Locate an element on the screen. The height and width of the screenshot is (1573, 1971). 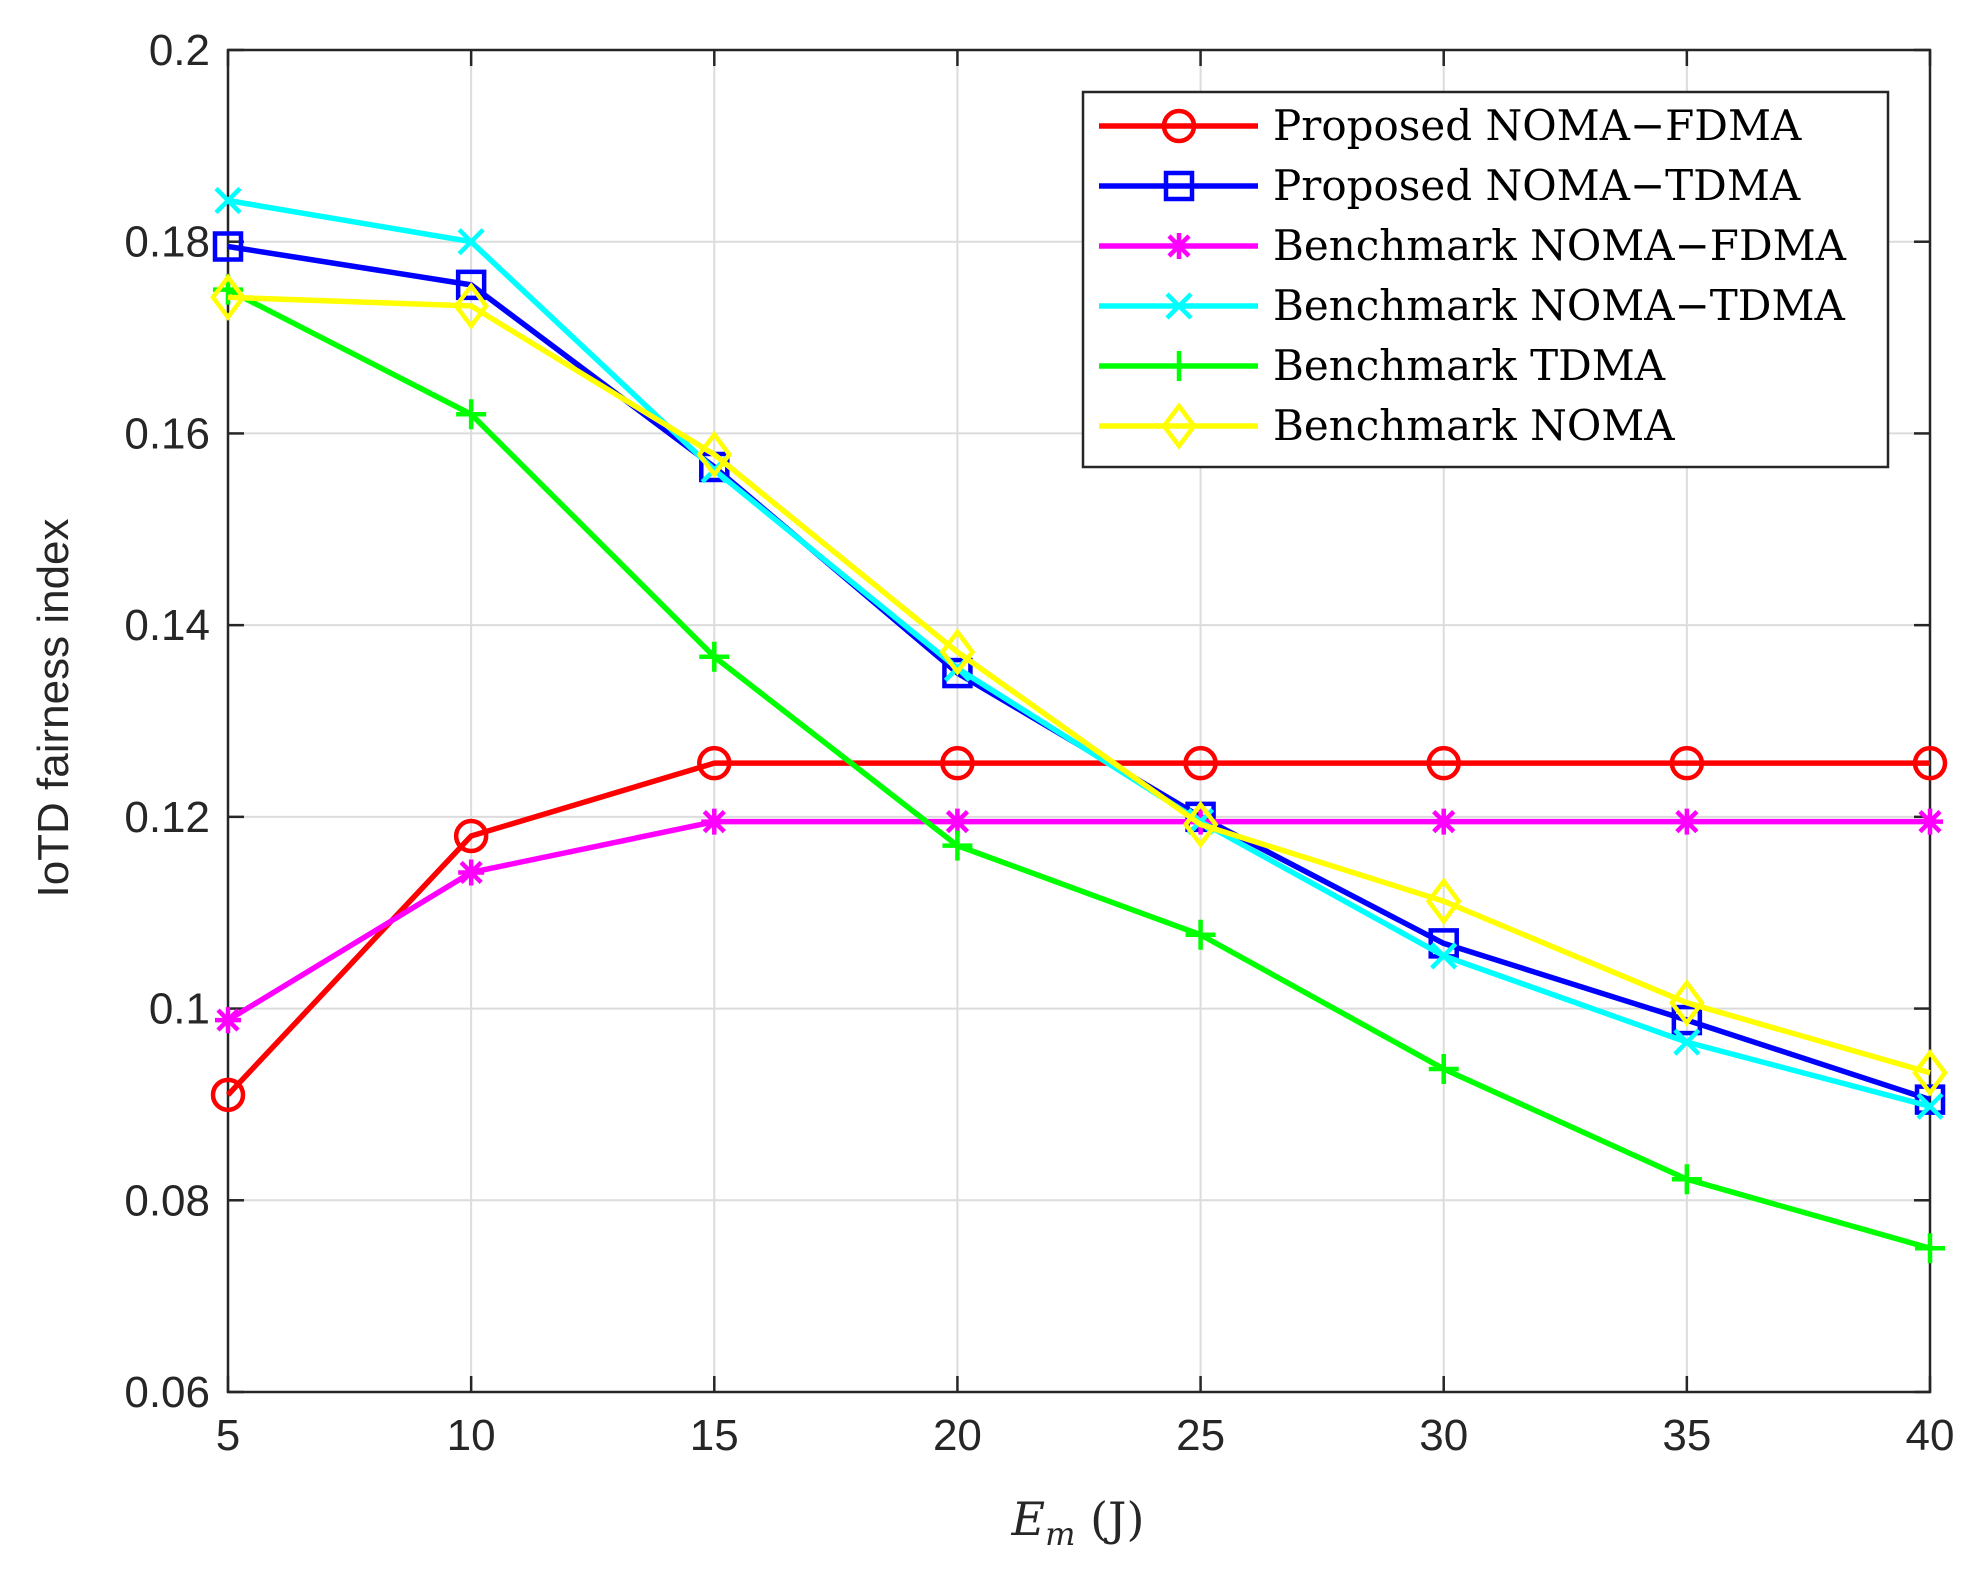
x-tick-label: 5 is located at coordinates (228, 1435).